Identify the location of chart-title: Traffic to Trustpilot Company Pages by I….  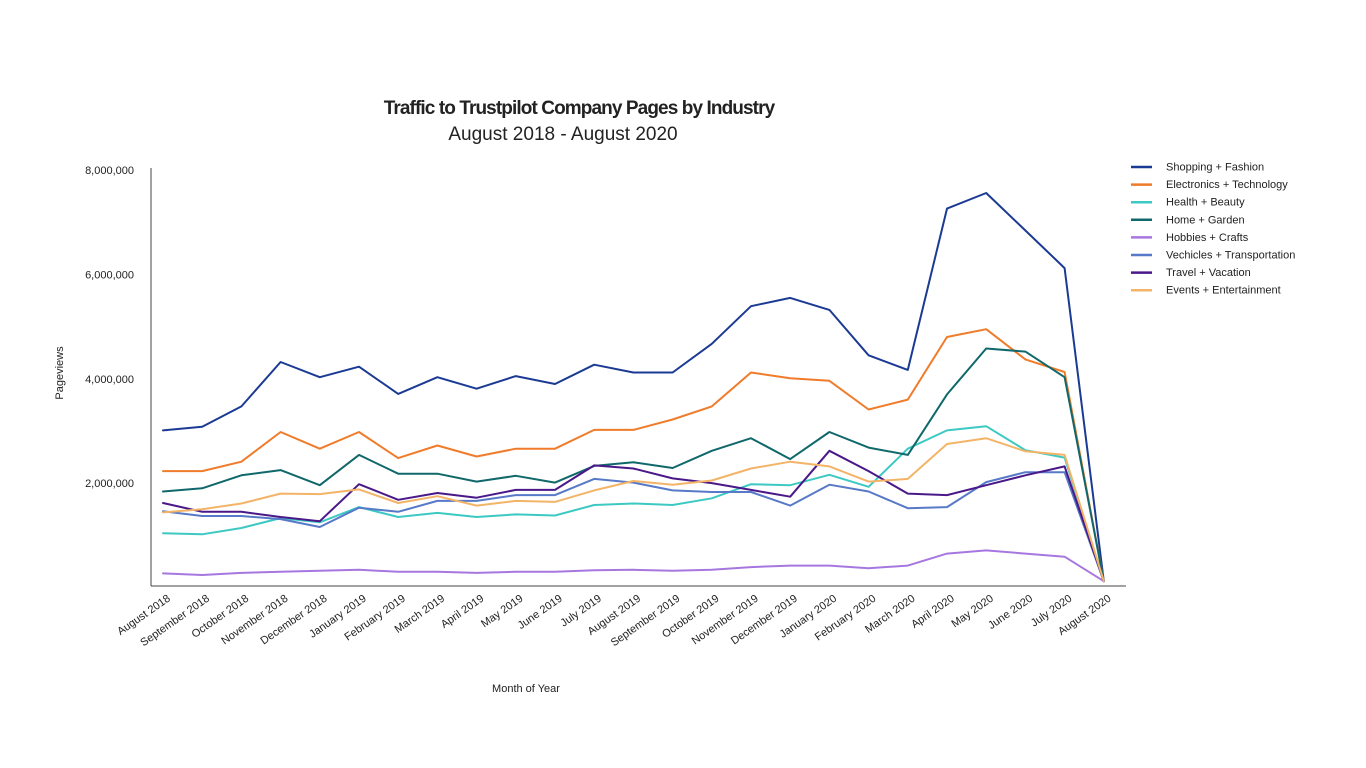
(580, 108).